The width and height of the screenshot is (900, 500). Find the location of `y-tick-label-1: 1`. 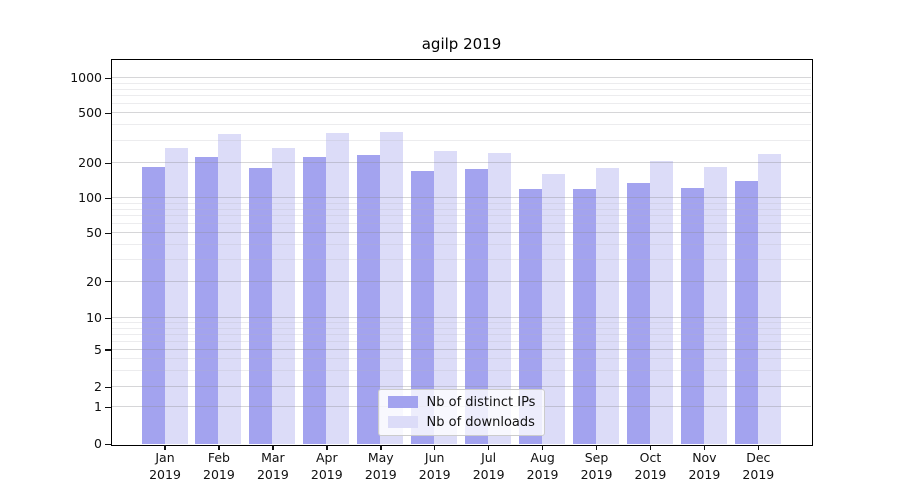

y-tick-label-1: 1 is located at coordinates (98, 407).